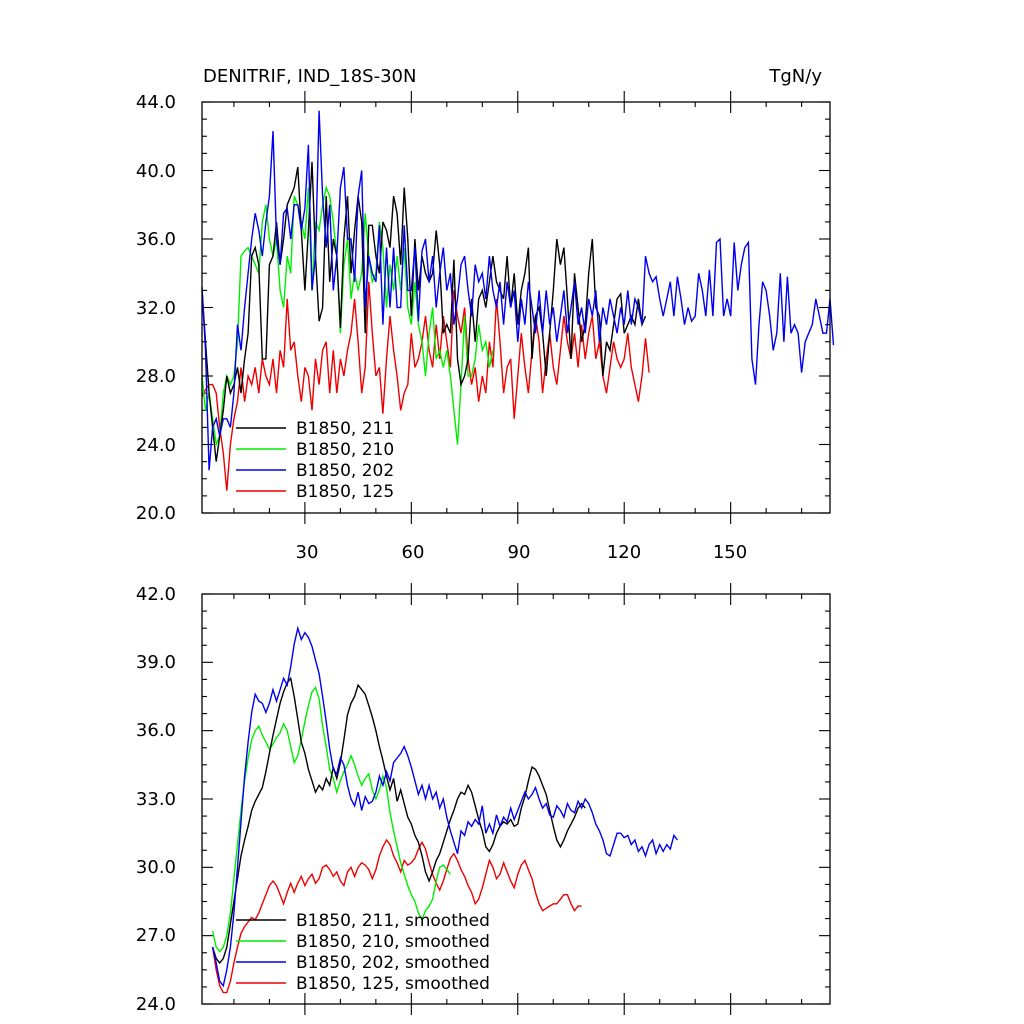  I want to click on y-tick-label: 27.0, so click(156, 935).